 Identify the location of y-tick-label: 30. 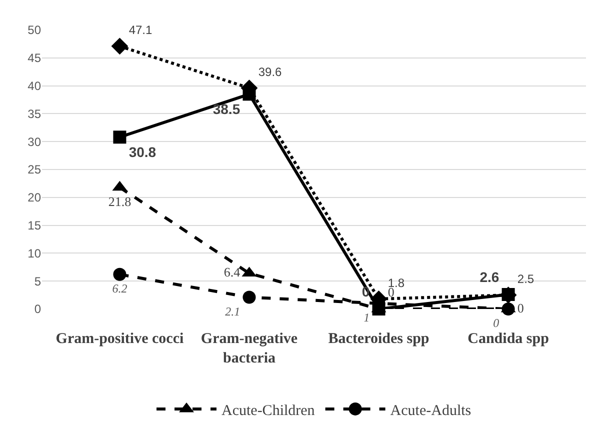
(35, 141).